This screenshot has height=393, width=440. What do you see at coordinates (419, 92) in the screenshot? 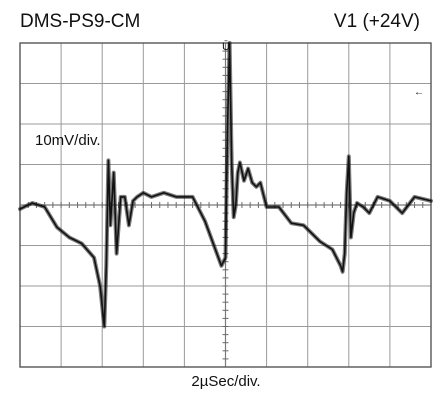
I see `trigger-level-marker: ←` at bounding box center [419, 92].